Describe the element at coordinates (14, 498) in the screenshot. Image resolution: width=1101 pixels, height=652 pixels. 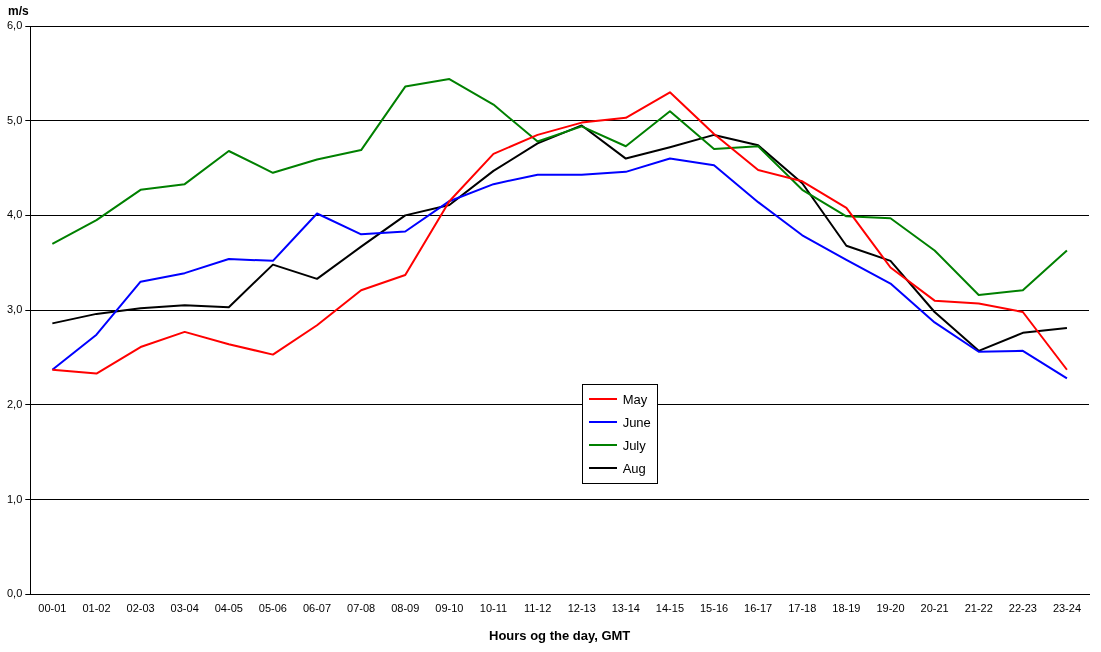
I see `y-tick-label: 1,0` at that location.